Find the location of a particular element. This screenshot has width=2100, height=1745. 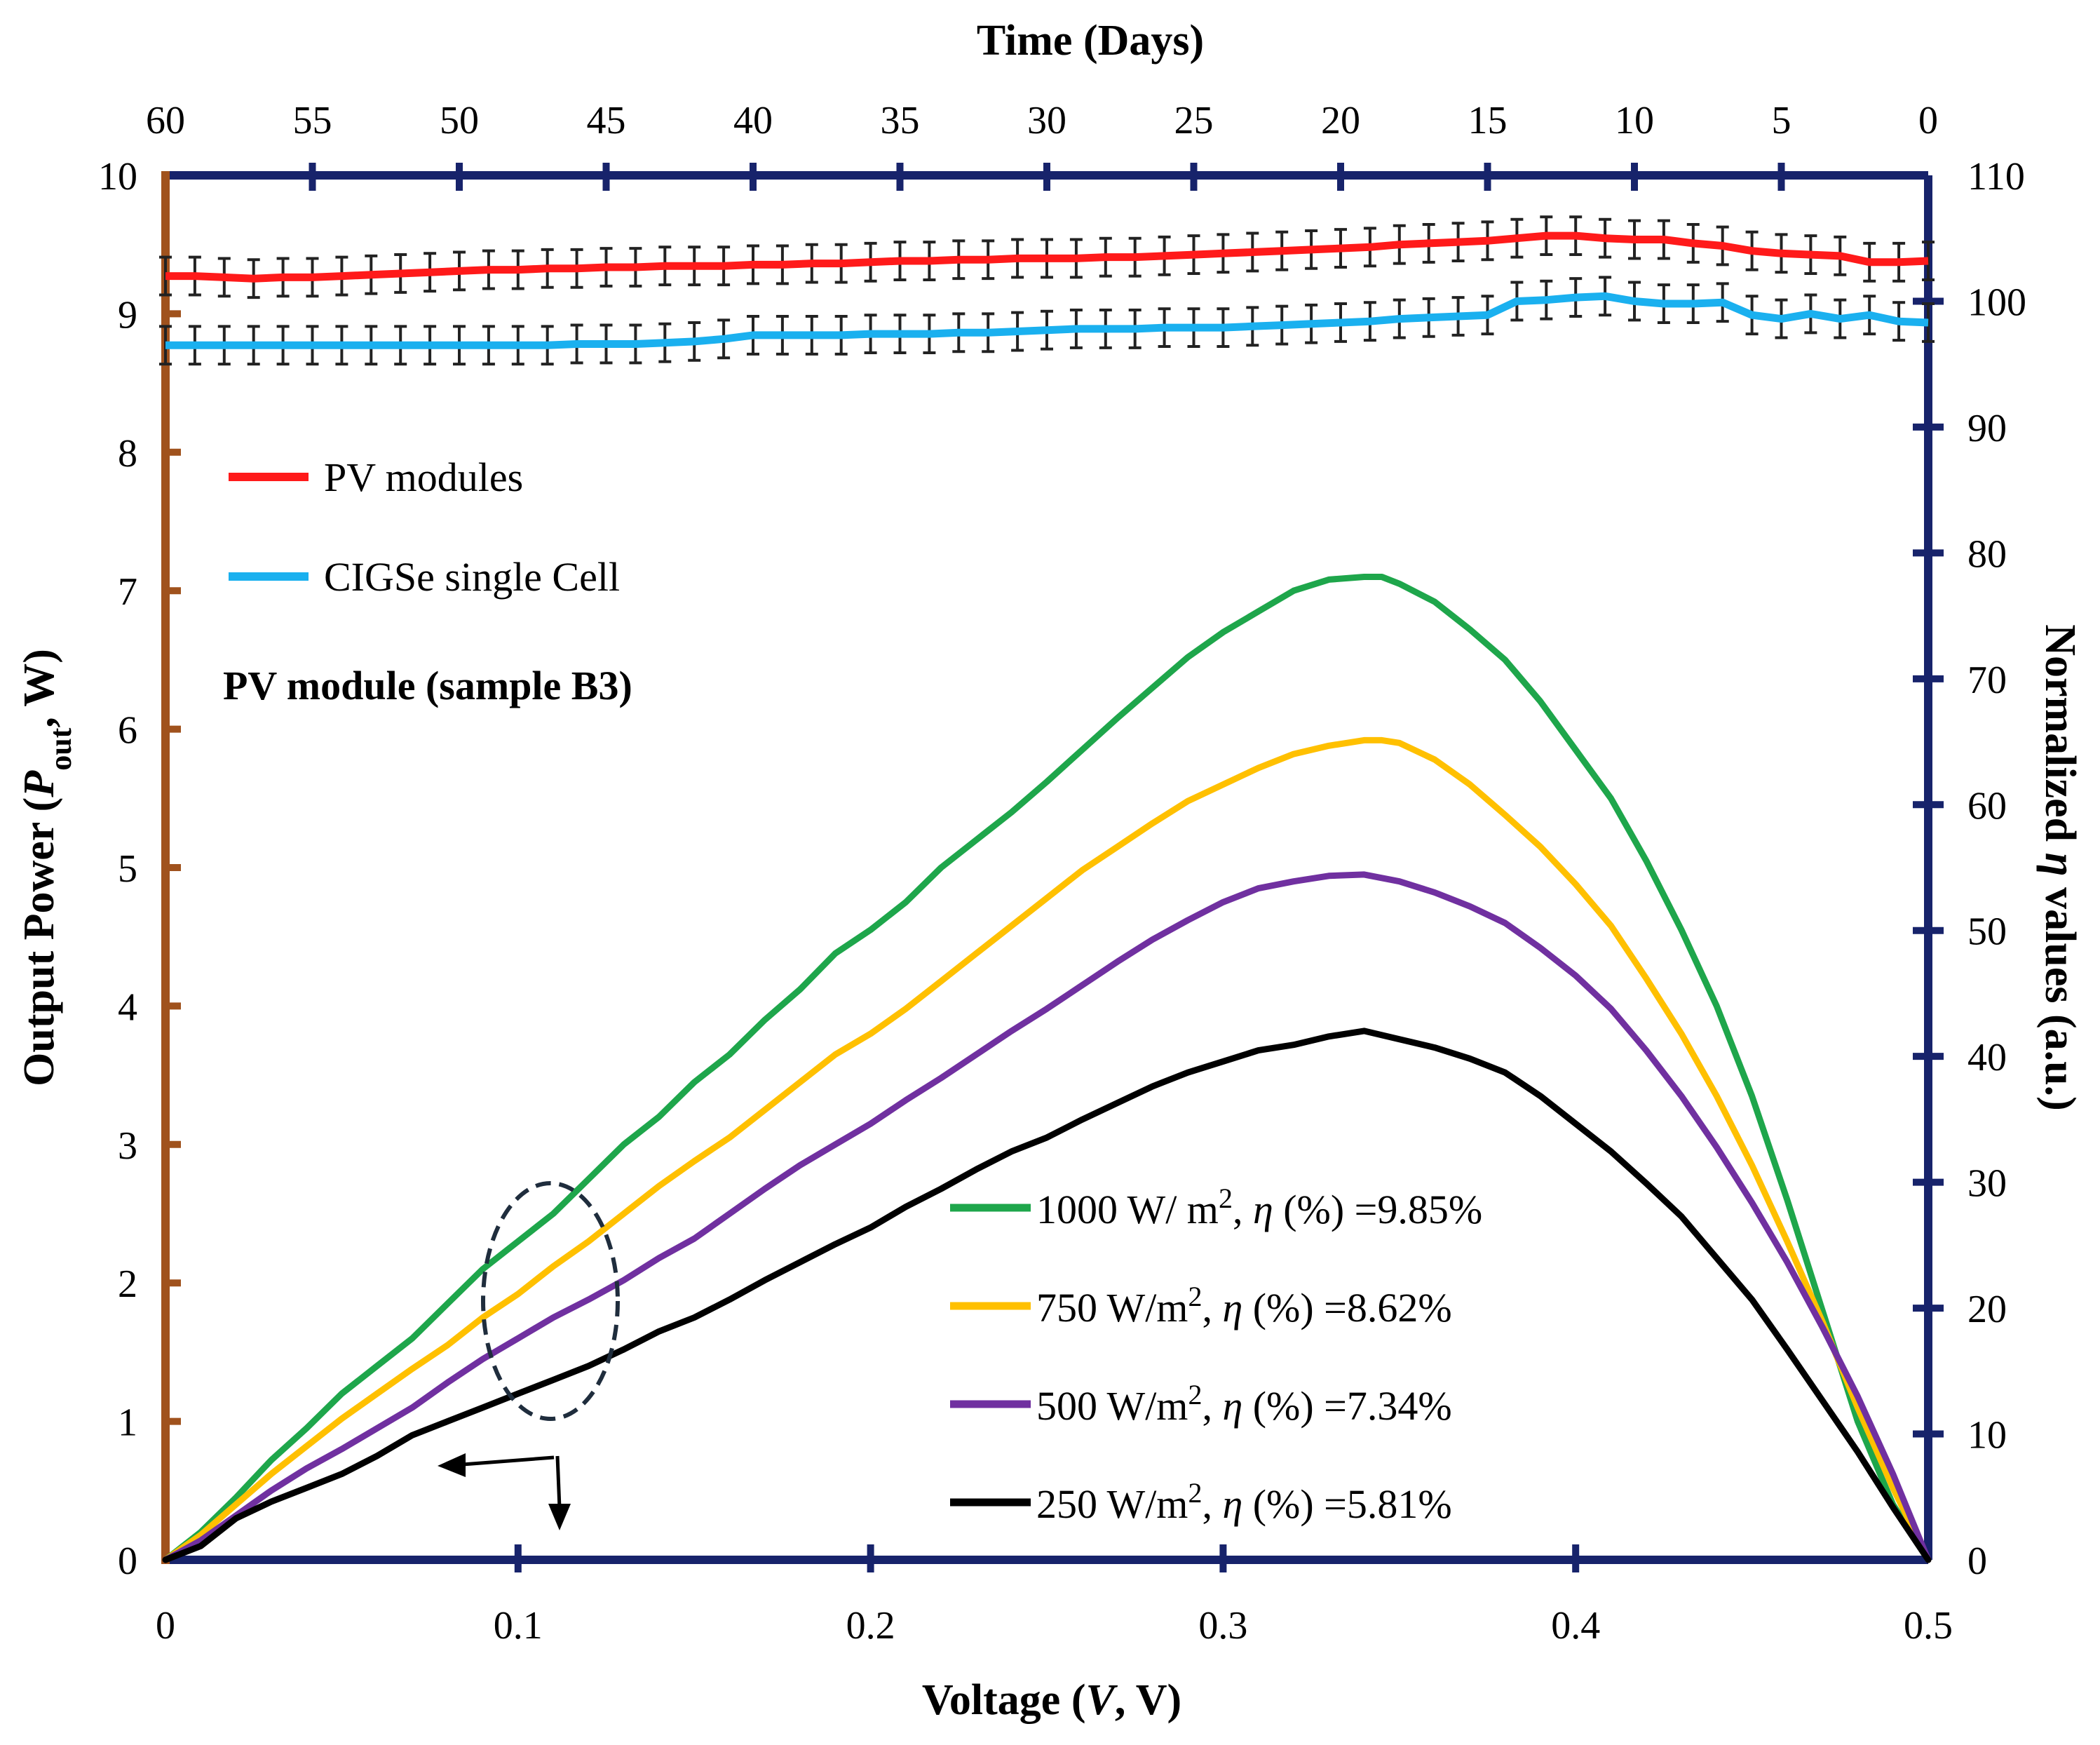

bottom-tick-label: 0.3 is located at coordinates (1222, 1626).